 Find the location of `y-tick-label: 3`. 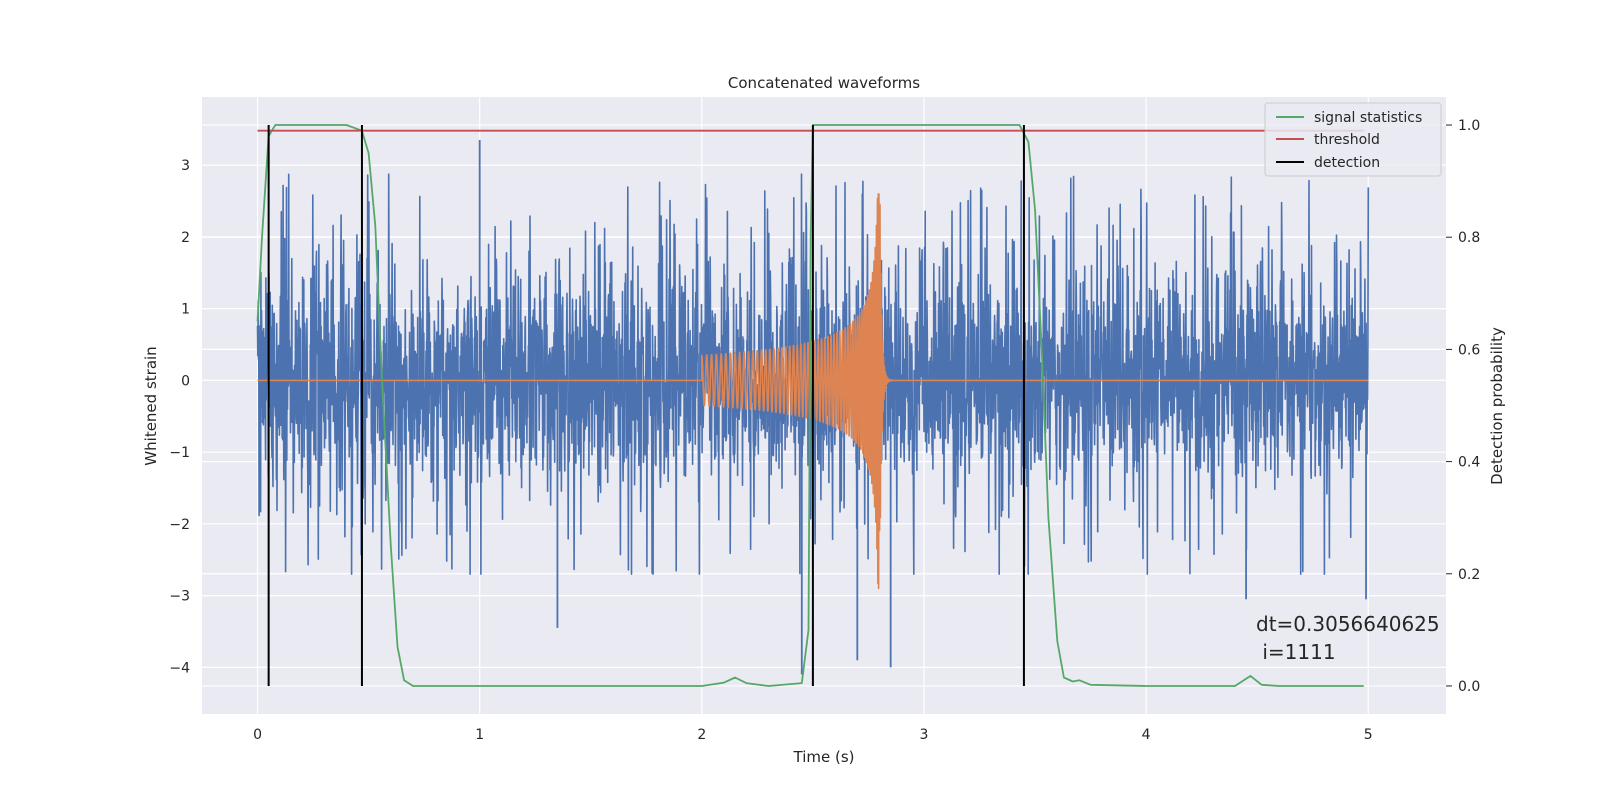

y-tick-label: 3 is located at coordinates (185, 166).